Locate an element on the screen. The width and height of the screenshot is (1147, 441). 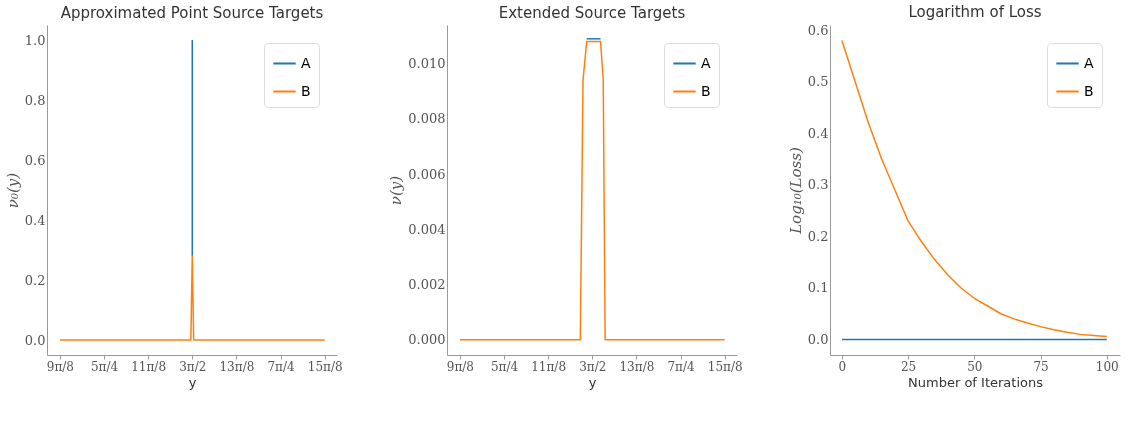
x-tick-label: 75 is located at coordinates (1041, 366).